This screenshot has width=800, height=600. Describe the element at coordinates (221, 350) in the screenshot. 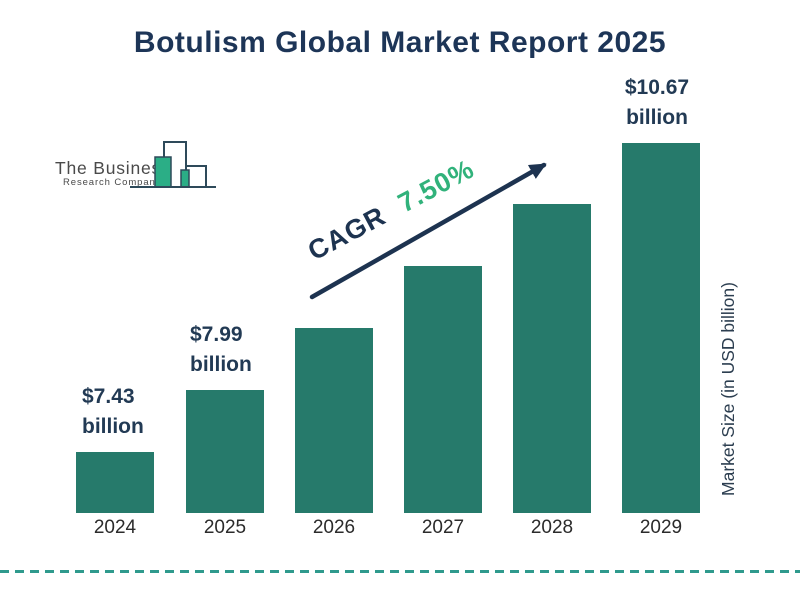

I see `bar-value-label-2025: $7.99 billion` at that location.